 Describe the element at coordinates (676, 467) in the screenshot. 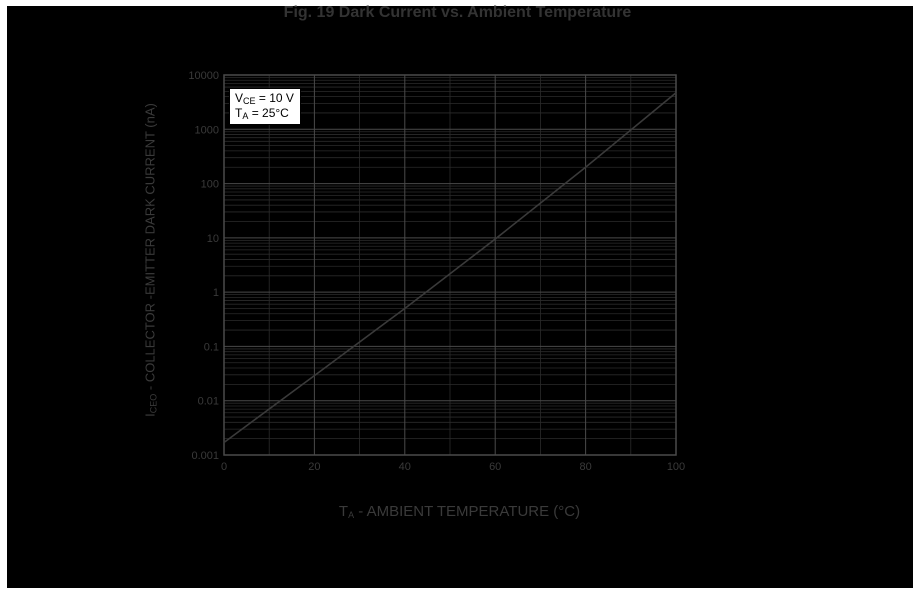

I see `x-tick-label: 100` at that location.